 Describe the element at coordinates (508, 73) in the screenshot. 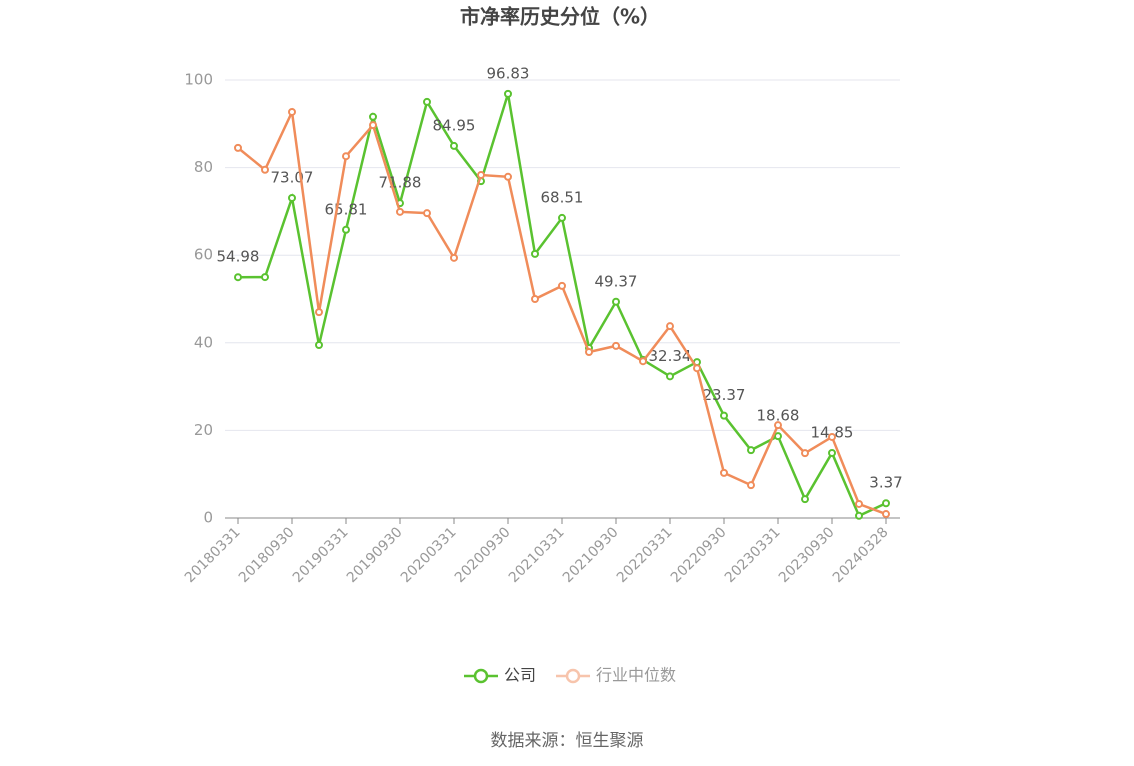

I see `data-label: 96.83` at that location.